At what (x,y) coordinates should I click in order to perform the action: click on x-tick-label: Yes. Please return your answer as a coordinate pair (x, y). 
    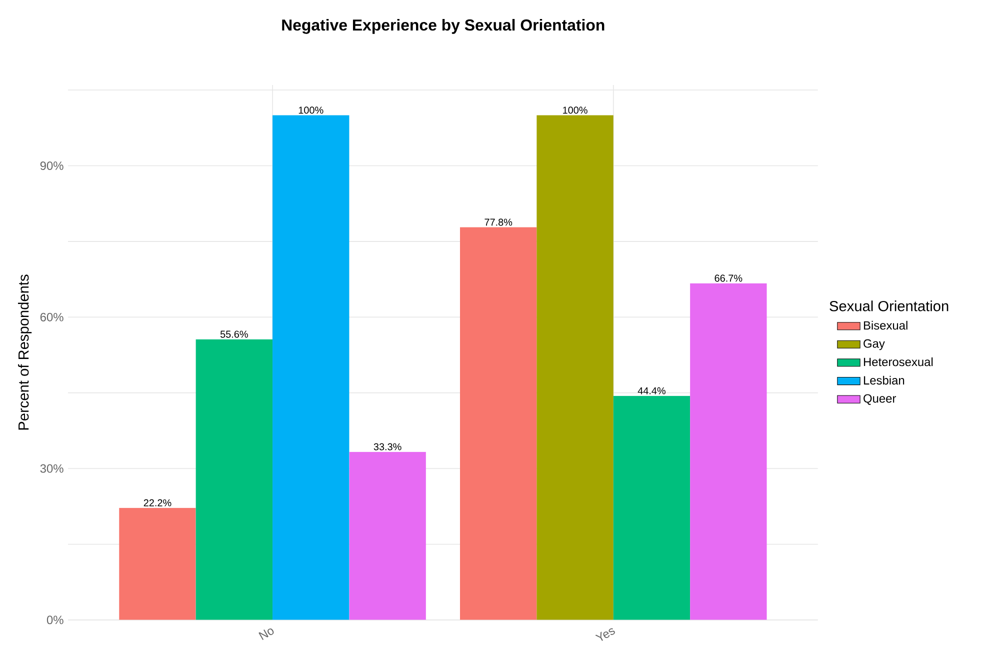
    Looking at the image, I should click on (605, 634).